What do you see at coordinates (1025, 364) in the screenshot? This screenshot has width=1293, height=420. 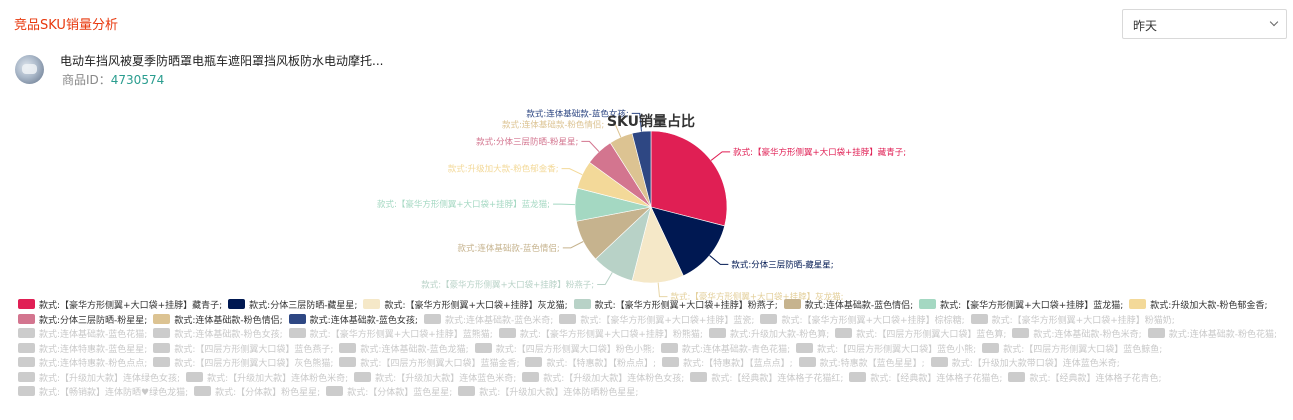 I see `legend-item-35: 款式:【升级加大款带口袋】连体蓝色米奇;` at bounding box center [1025, 364].